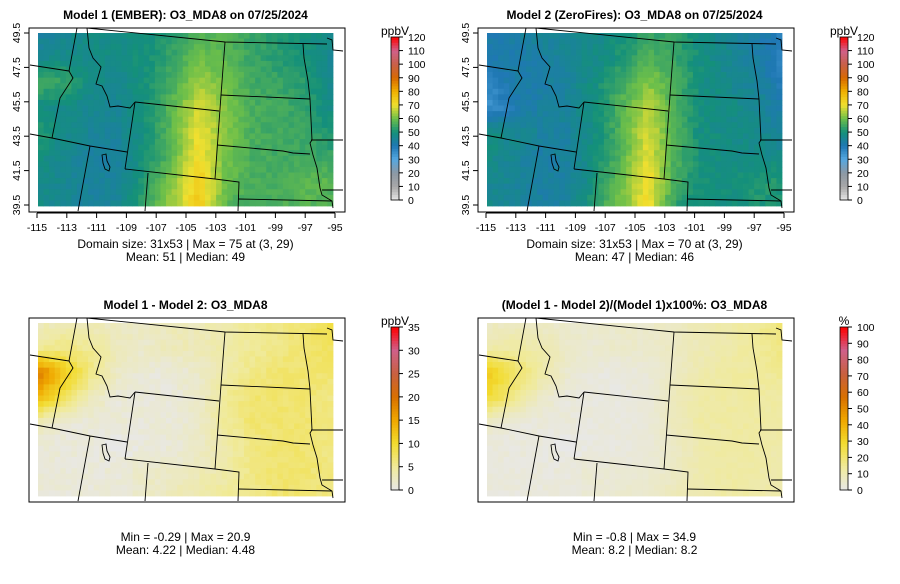 The width and height of the screenshot is (900, 584). I want to click on colorbar-tick-label: 60, so click(414, 120).